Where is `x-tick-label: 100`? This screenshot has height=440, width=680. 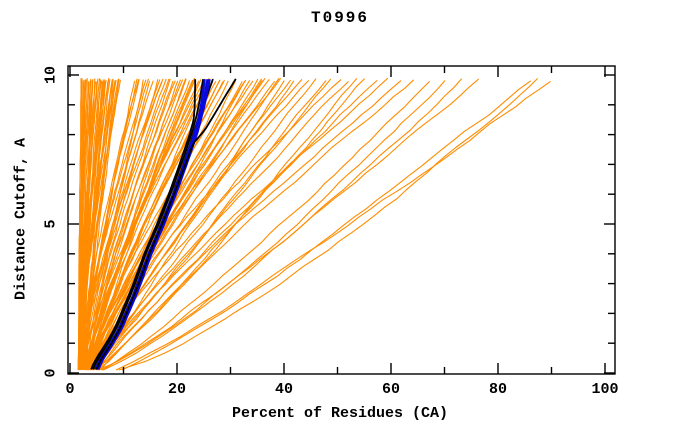 x-tick-label: 100 is located at coordinates (605, 389).